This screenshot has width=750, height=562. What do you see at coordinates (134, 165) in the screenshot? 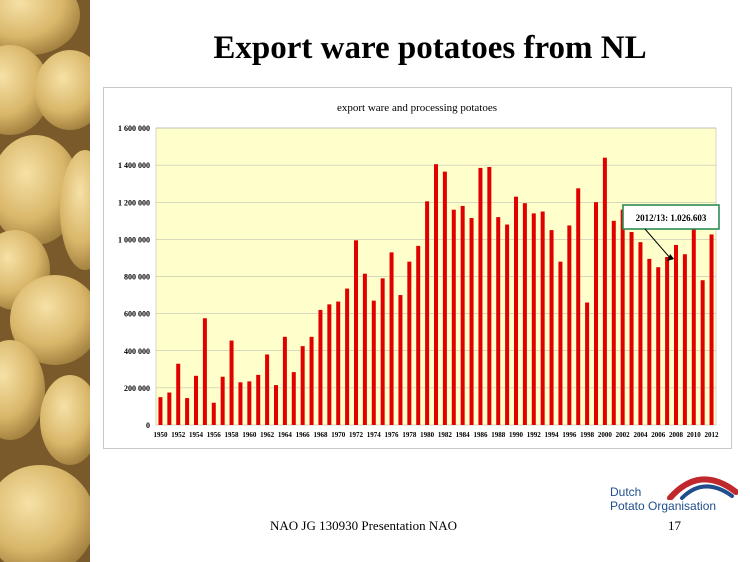
I see `y-tick-label: 1 400 000` at bounding box center [134, 165].